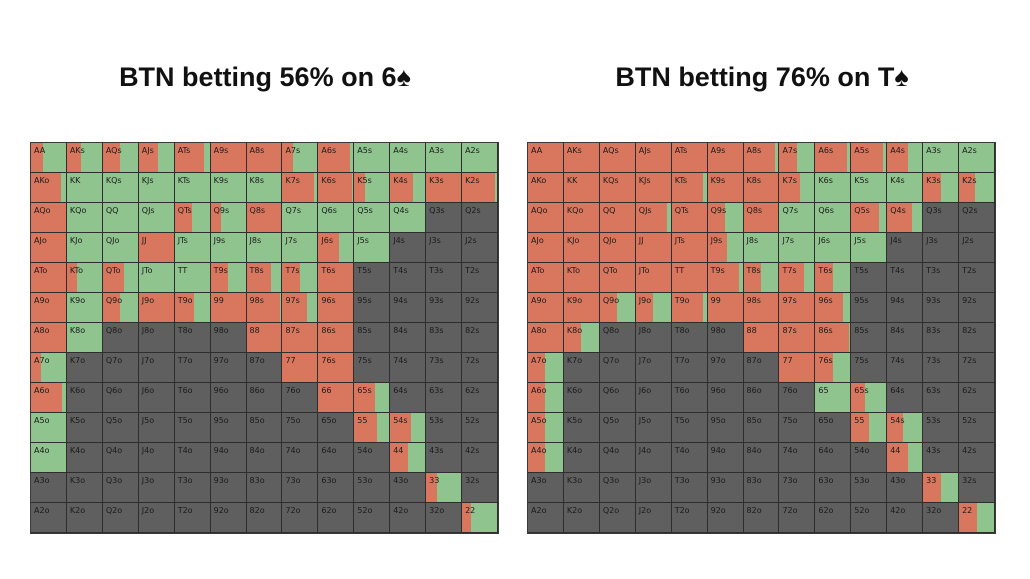 The image size is (1030, 579). What do you see at coordinates (112, 240) in the screenshot?
I see `hand-label: QJo` at bounding box center [112, 240].